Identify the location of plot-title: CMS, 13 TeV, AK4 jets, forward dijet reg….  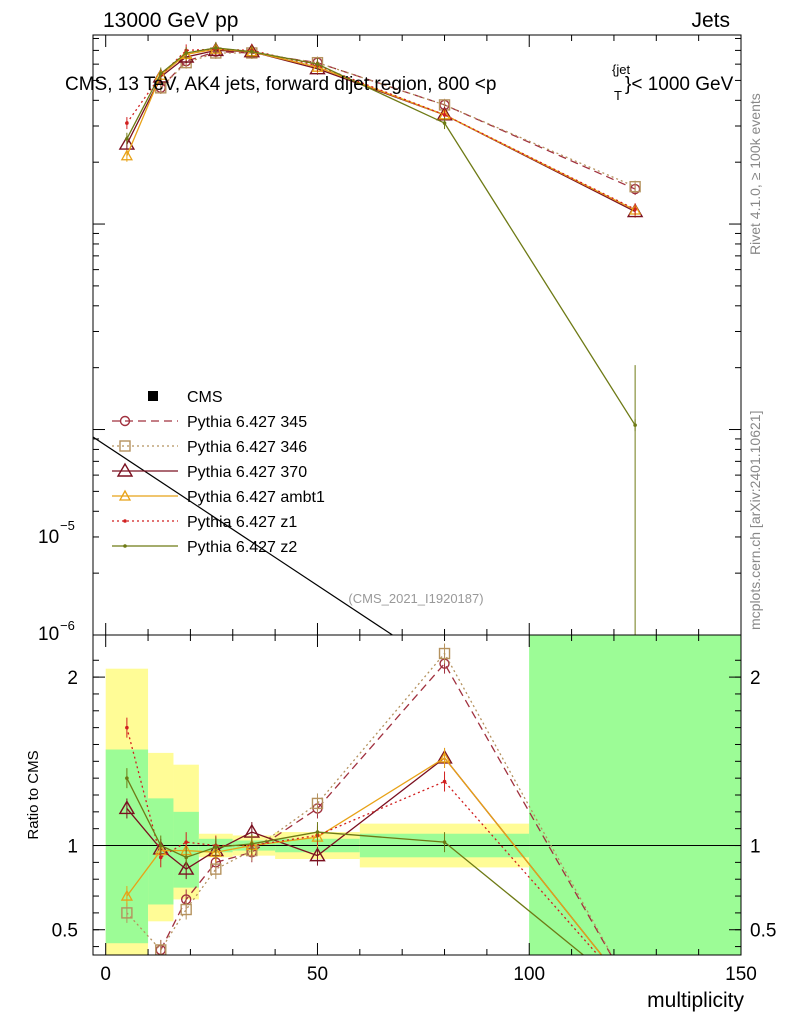
(280, 84).